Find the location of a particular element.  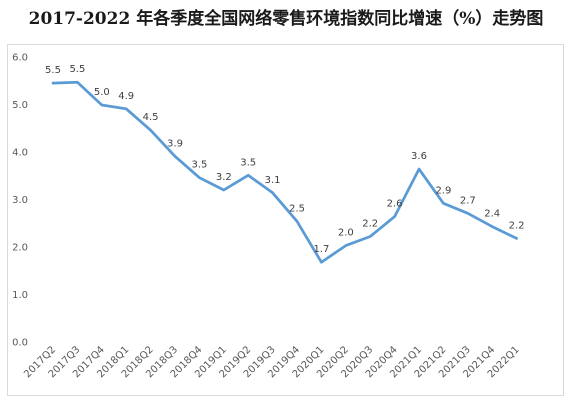

y-tick-label: 6.0 is located at coordinates (20, 58).